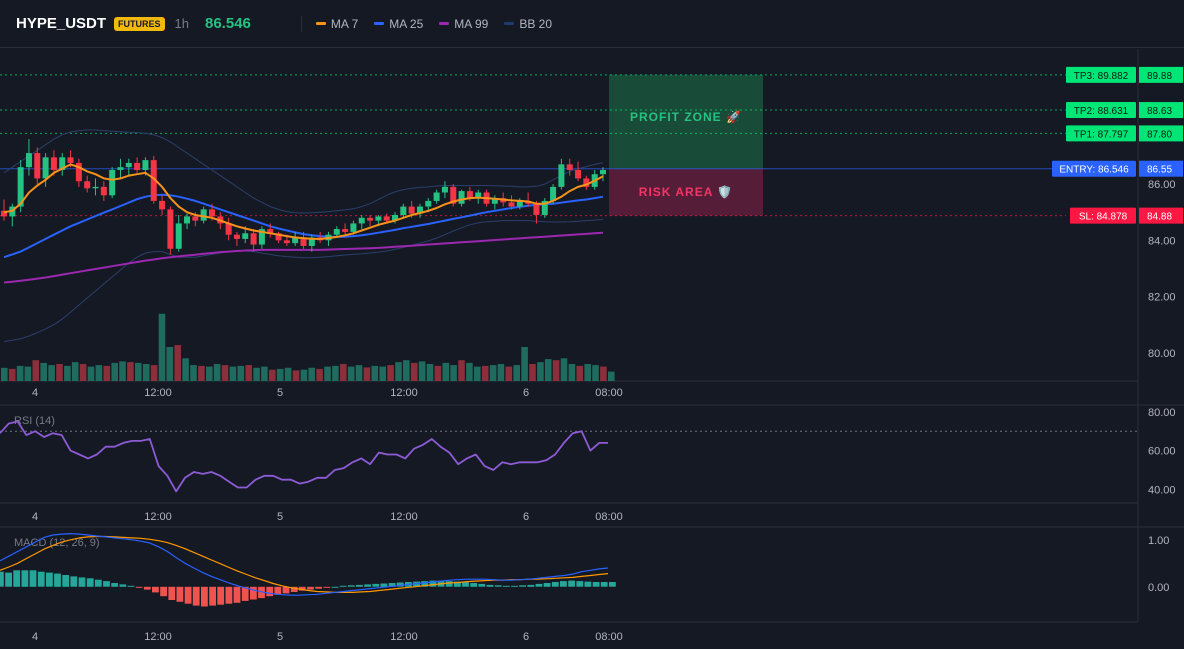  Describe the element at coordinates (536, 23) in the screenshot. I see `legend-bb20-label: BB 20` at that location.